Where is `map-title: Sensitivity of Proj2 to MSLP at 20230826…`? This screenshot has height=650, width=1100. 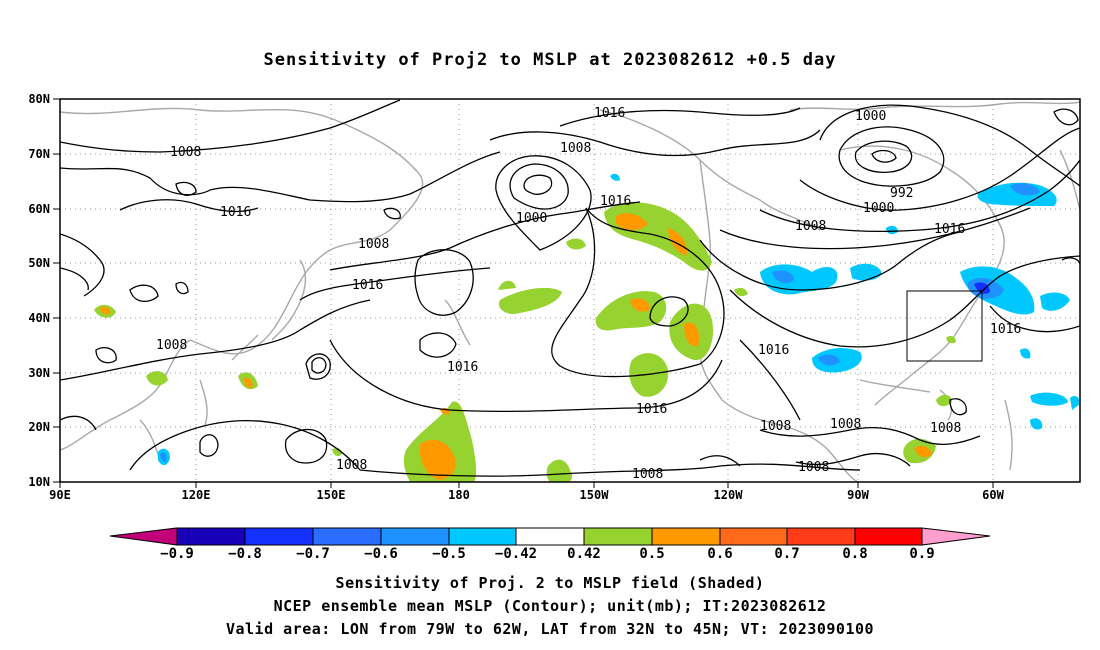
map-title: Sensitivity of Proj2 to MSLP at 20230826… is located at coordinates (550, 60).